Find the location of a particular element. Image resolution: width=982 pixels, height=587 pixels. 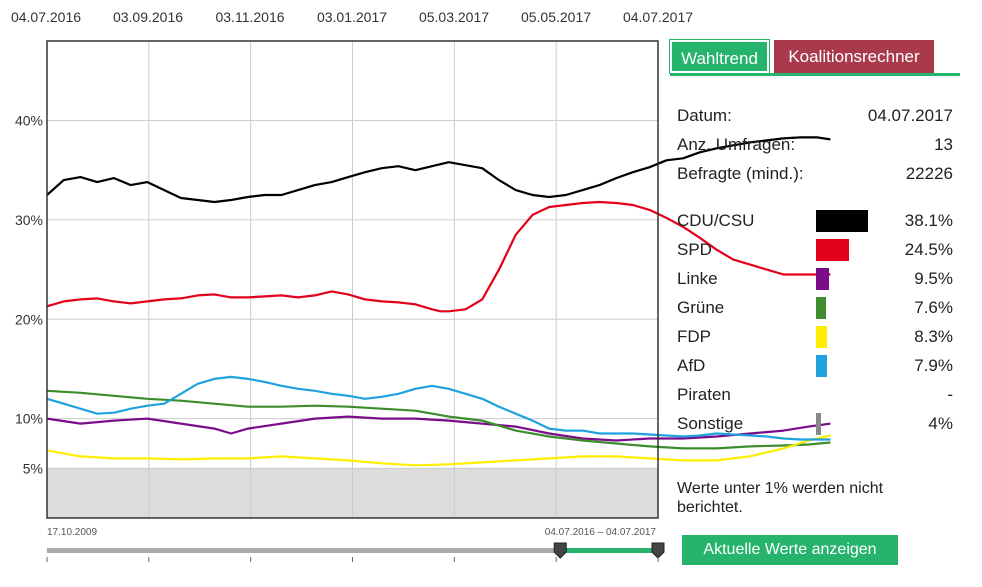

y-tick-label: 30% is located at coordinates (29, 220).